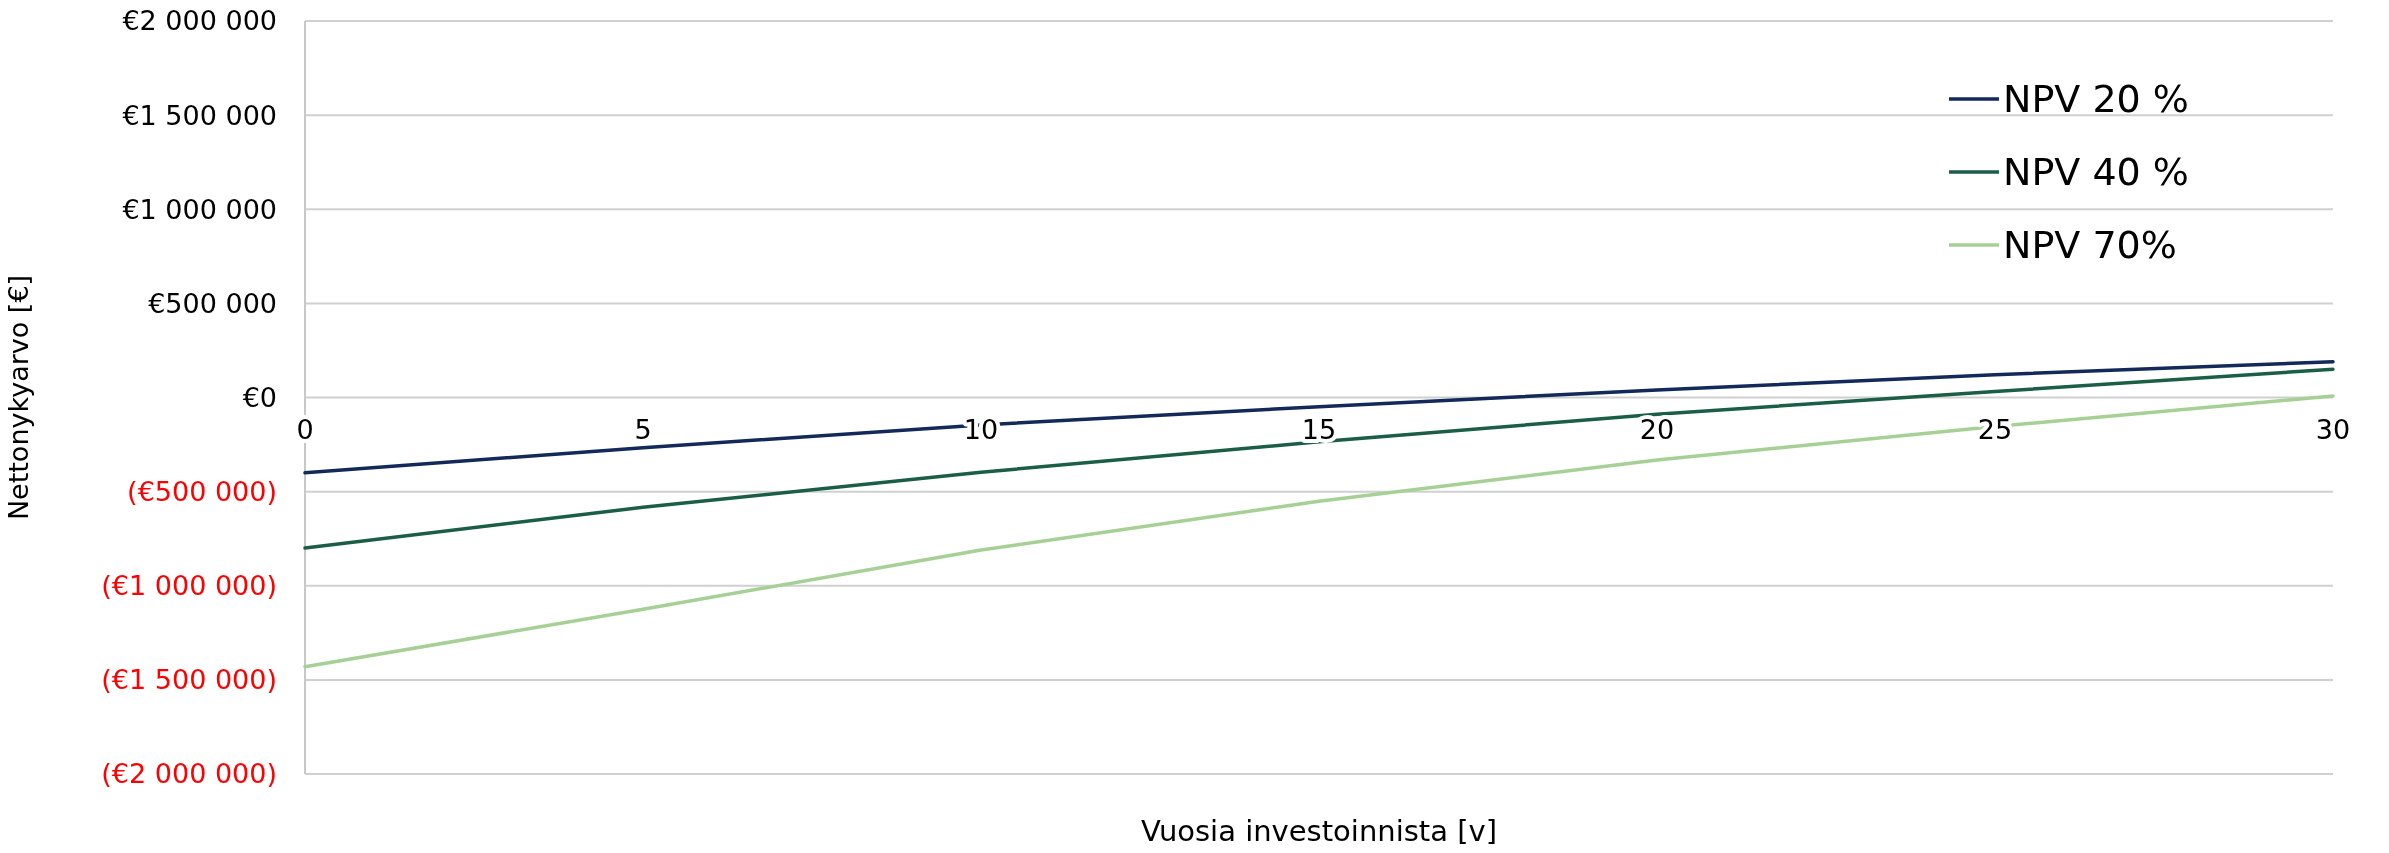 The image size is (2389, 853). I want to click on y-tick-label: €1 000 000, so click(199, 209).